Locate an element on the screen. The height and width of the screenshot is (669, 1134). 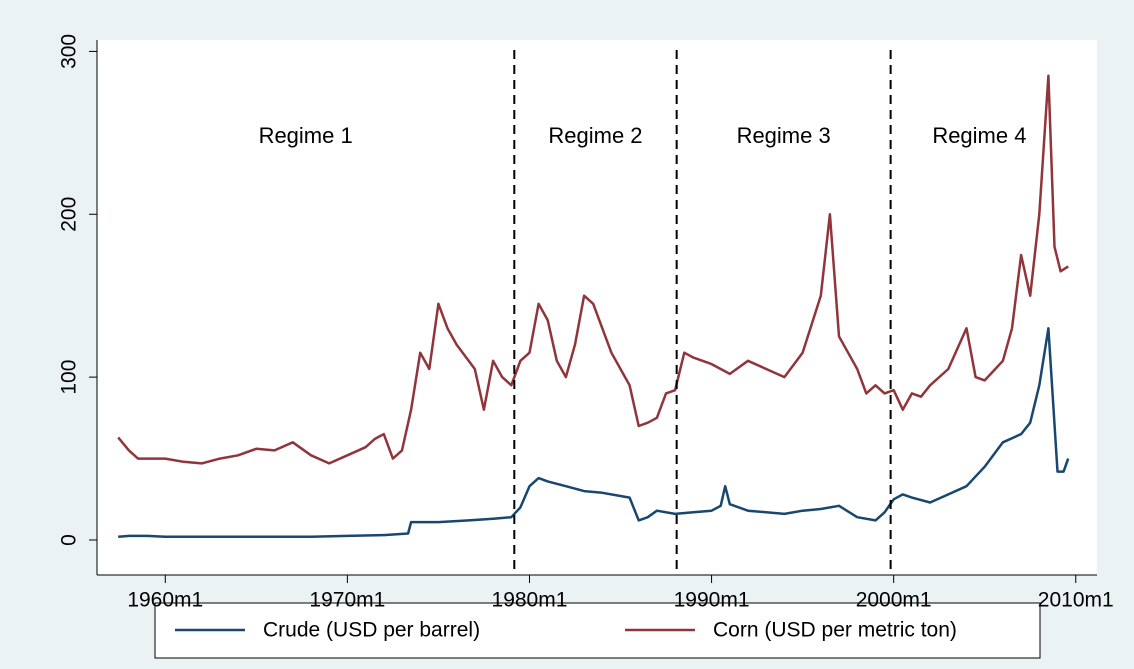
x-tick-label: 1990m1 is located at coordinates (712, 600).